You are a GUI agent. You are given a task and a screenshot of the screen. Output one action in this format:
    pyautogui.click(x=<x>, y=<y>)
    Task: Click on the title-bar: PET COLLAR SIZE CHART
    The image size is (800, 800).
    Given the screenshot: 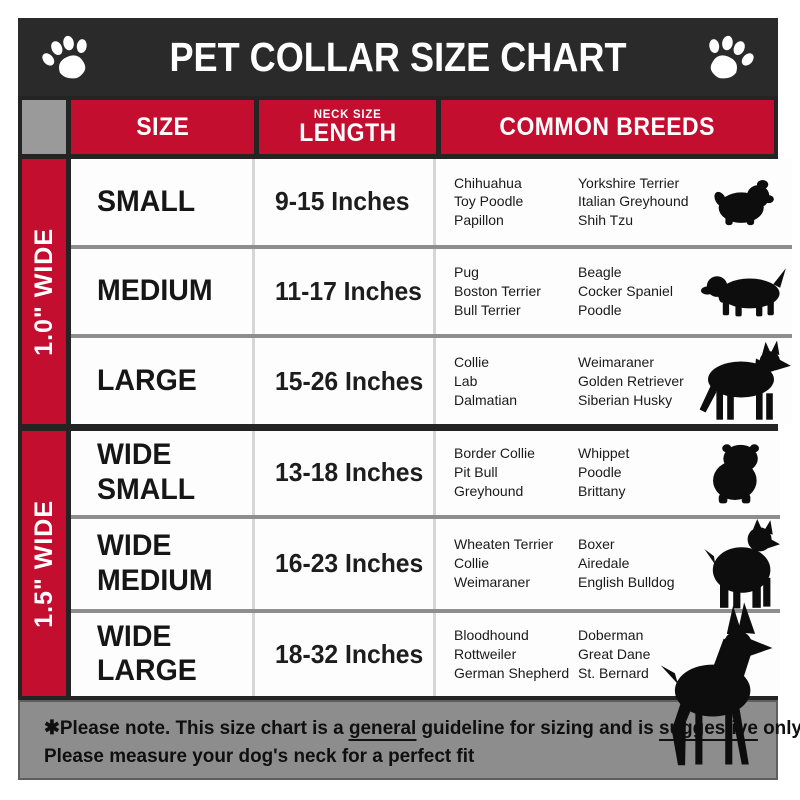 What is the action you would take?
    pyautogui.click(x=398, y=57)
    